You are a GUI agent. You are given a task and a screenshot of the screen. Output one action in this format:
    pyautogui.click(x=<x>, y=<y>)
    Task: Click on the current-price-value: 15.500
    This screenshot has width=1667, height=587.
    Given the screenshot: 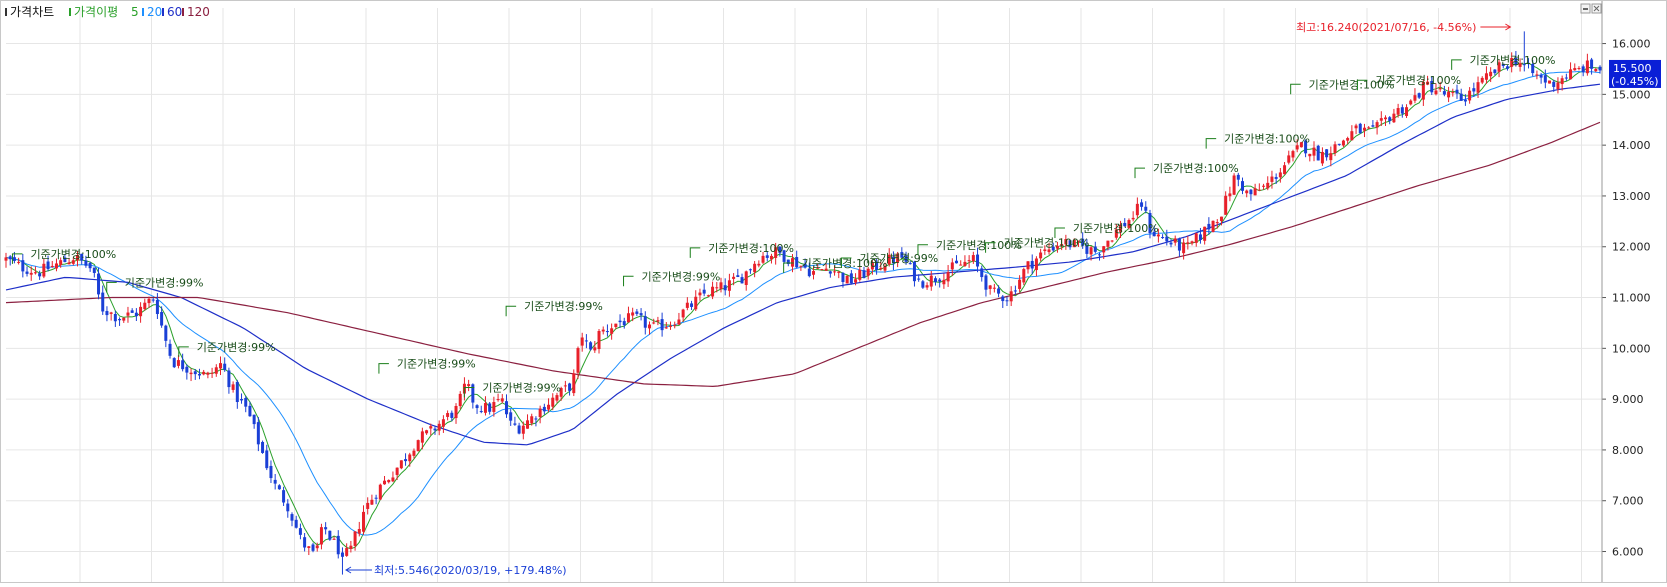 What is the action you would take?
    pyautogui.click(x=1632, y=68)
    